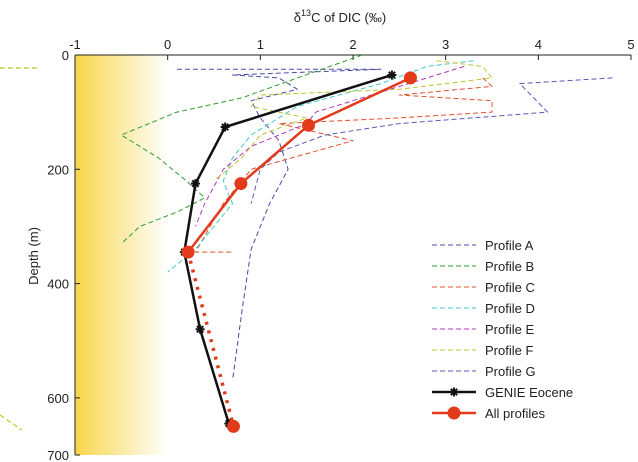 Image resolution: width=638 pixels, height=462 pixels. Describe the element at coordinates (58, 398) in the screenshot. I see `y-tick-label: 600` at that location.